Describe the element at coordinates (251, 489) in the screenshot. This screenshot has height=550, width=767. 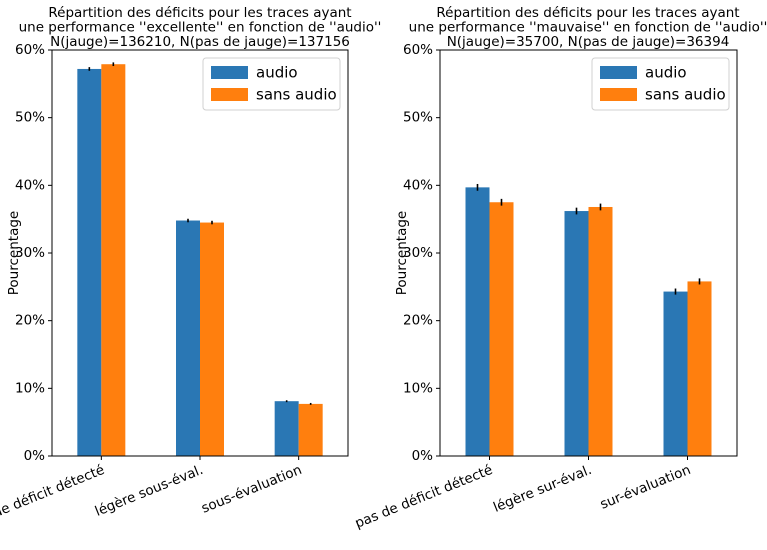
I see `x-tick-label: sous-évaluation` at that location.